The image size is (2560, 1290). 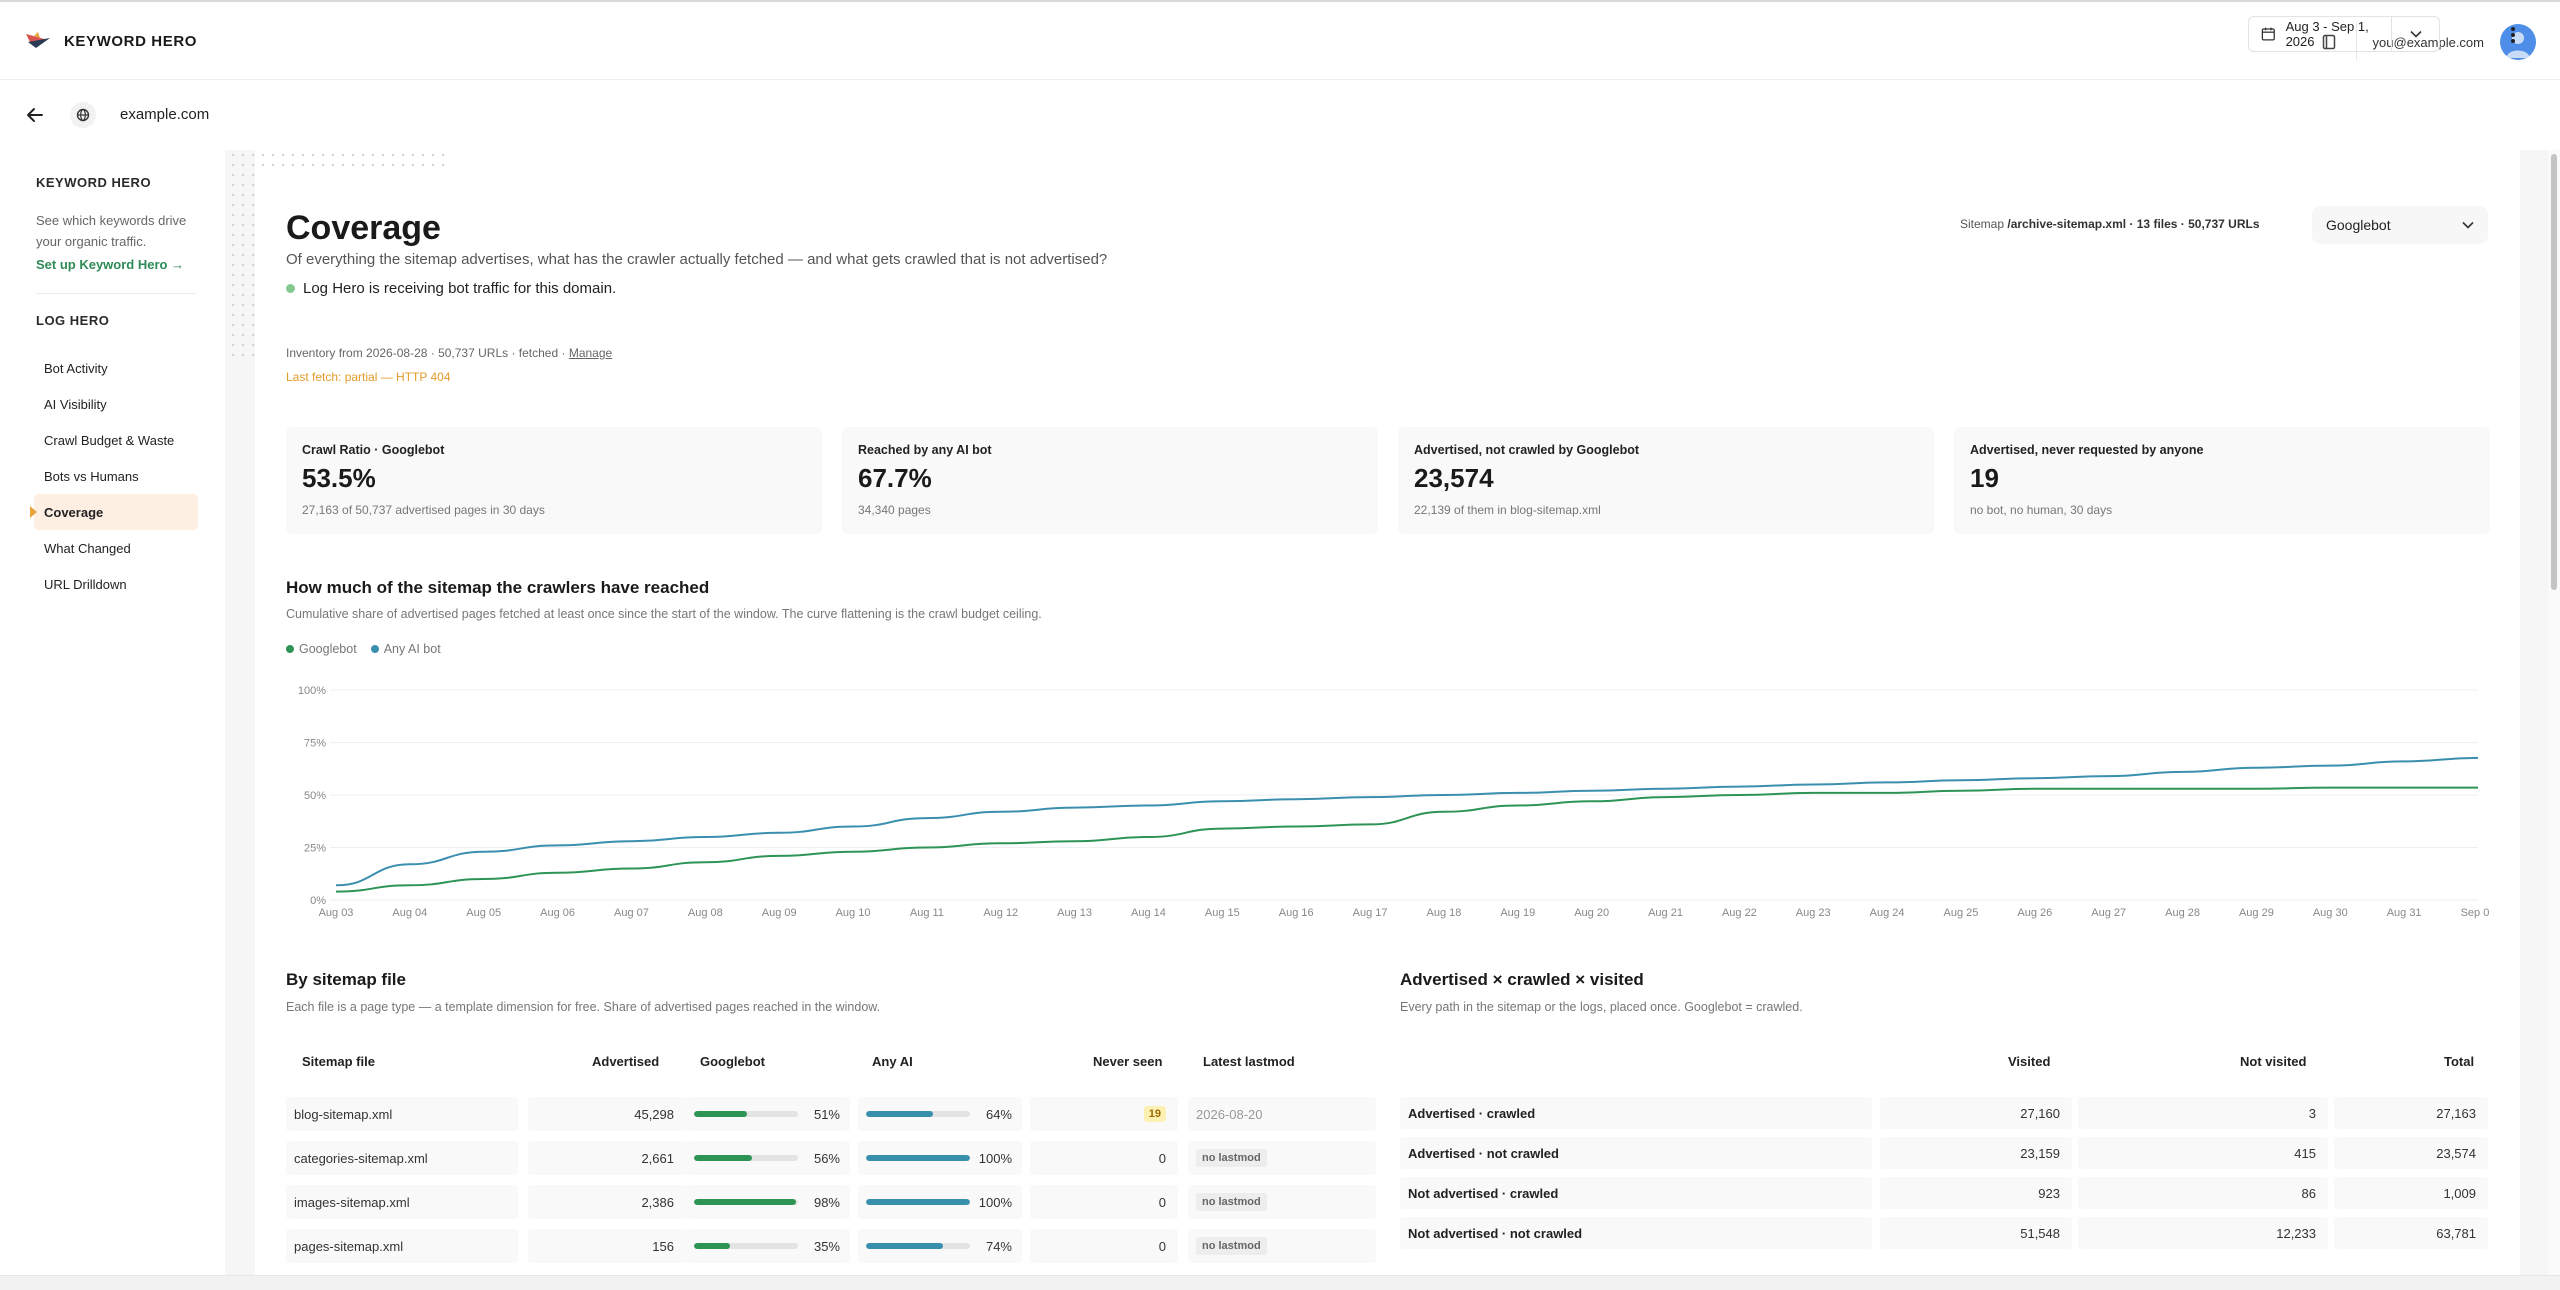 What do you see at coordinates (346, 979) in the screenshot?
I see `sitemap-table-title: By sitemap file` at bounding box center [346, 979].